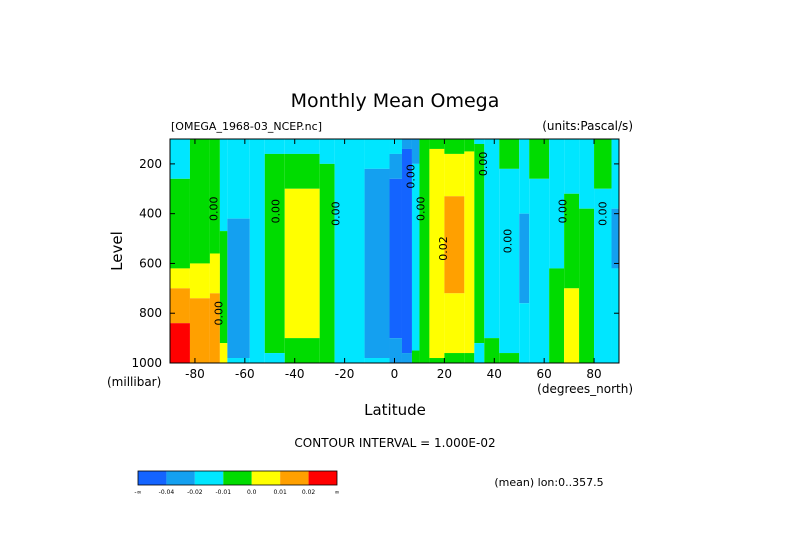 Image resolution: width=789 pixels, height=558 pixels. What do you see at coordinates (150, 313) in the screenshot?
I see `y-tick-label: 800` at bounding box center [150, 313].